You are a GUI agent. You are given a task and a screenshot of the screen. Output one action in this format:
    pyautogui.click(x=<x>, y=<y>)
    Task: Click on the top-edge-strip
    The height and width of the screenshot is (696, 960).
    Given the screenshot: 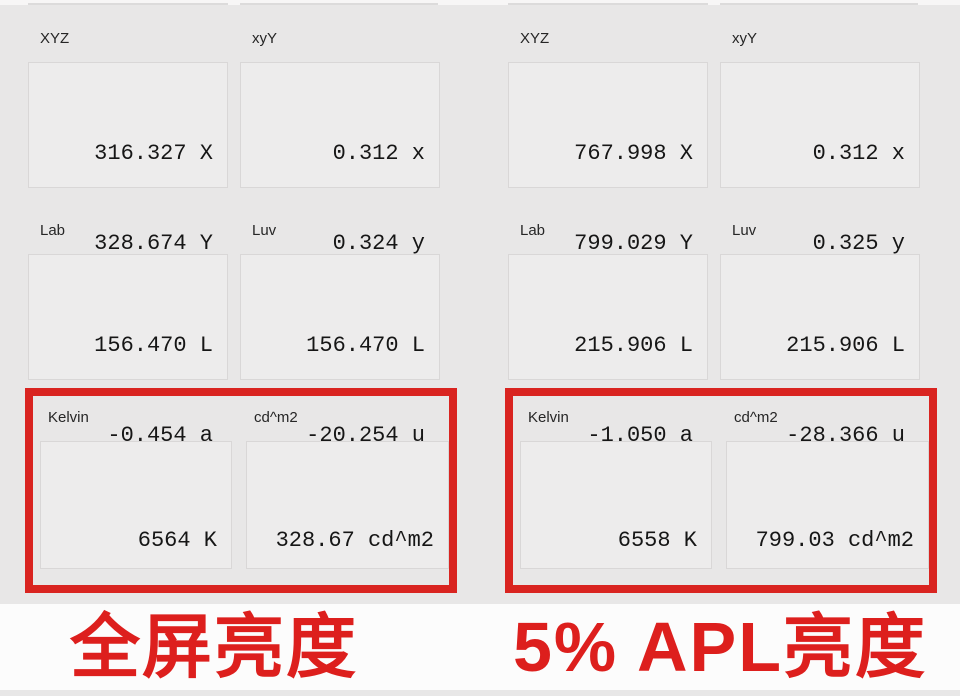 What is the action you would take?
    pyautogui.click(x=480, y=2)
    